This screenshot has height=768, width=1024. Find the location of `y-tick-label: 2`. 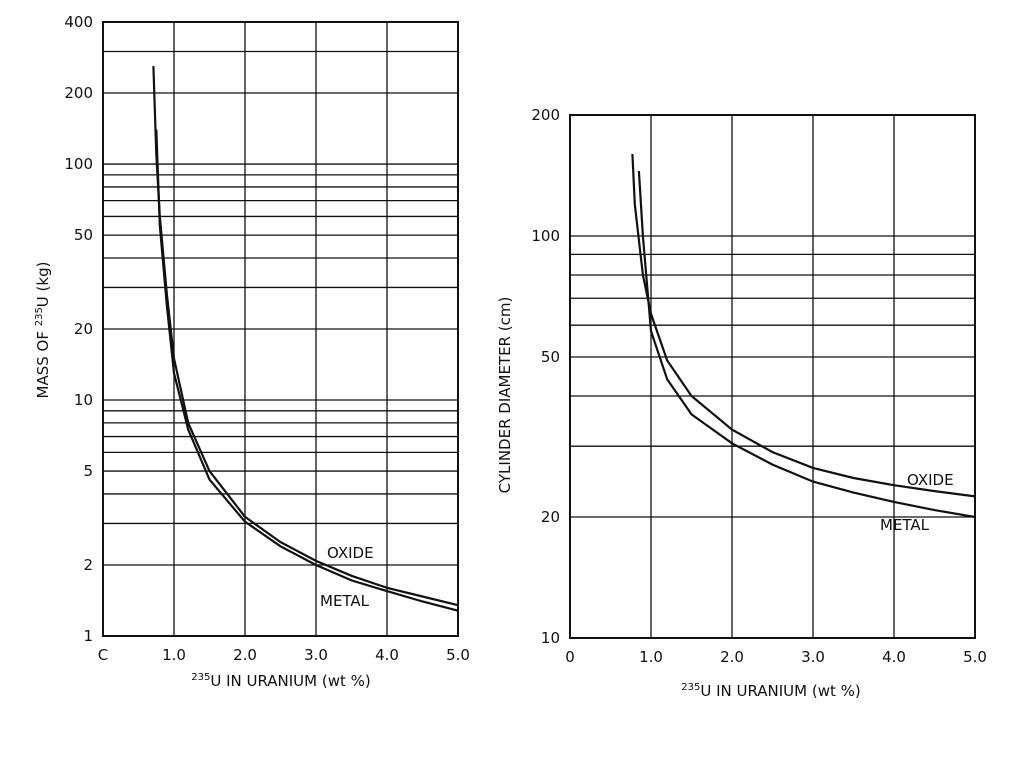

y-tick-label: 2 is located at coordinates (88, 565).